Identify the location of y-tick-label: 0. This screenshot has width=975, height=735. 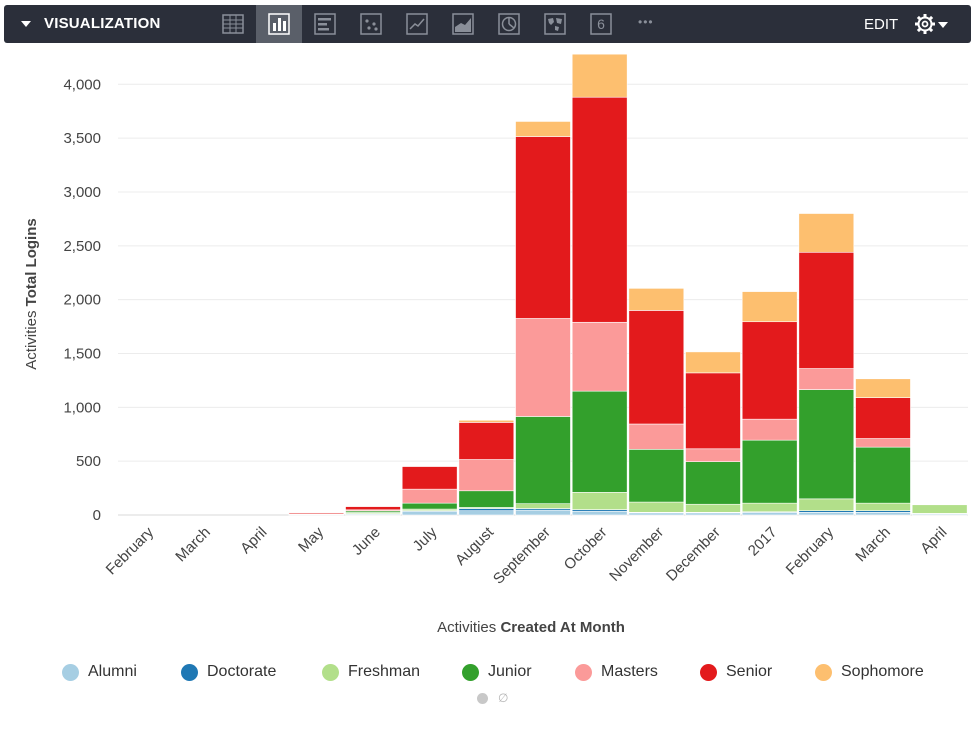
(97, 515).